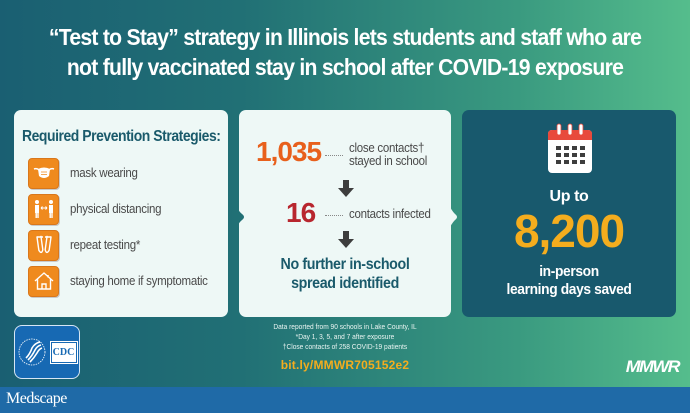 The height and width of the screenshot is (413, 690). Describe the element at coordinates (289, 151) in the screenshot. I see `stat-close-contacts-value: 1,035` at that location.